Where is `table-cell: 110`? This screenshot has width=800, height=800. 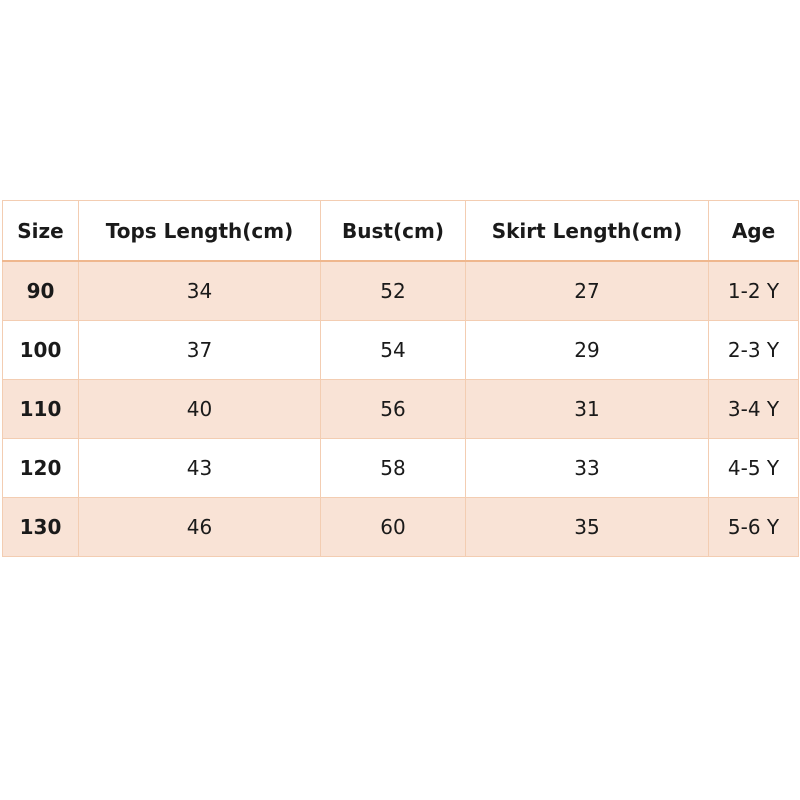
table-cell: 110 is located at coordinates (40, 409).